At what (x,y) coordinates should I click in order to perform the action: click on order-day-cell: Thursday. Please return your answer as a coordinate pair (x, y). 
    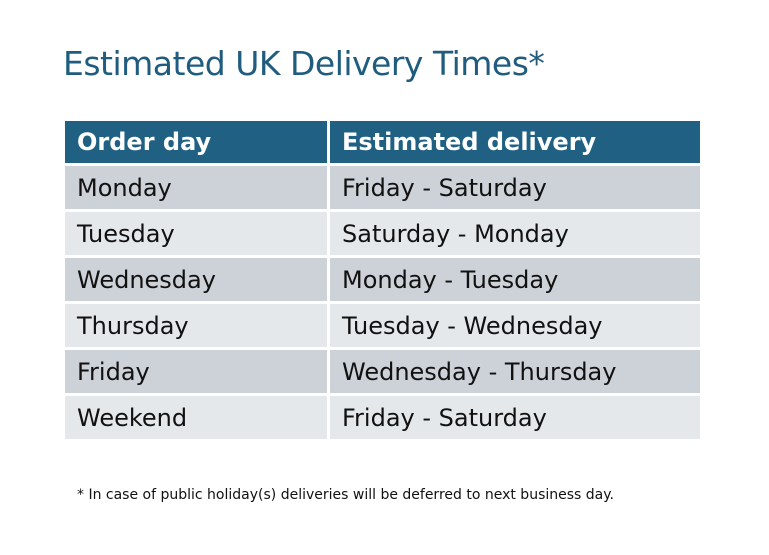
    Looking at the image, I should click on (196, 325).